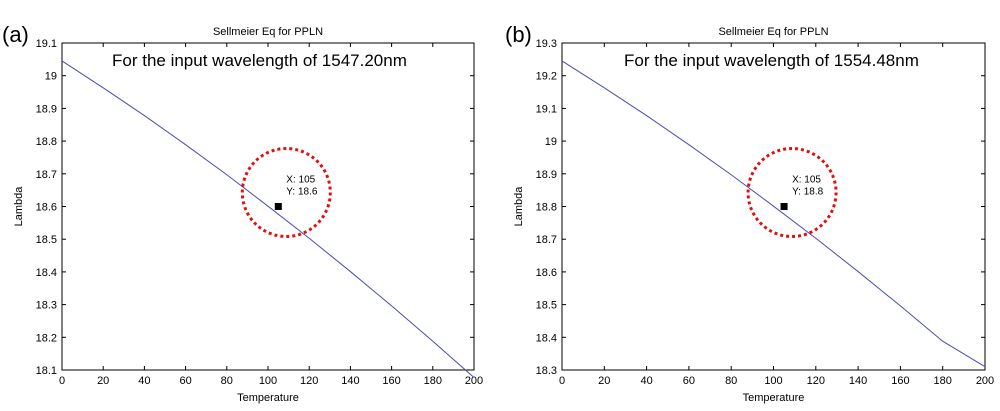 This screenshot has width=1000, height=411. Describe the element at coordinates (259, 60) in the screenshot. I see `annotation-text: For the input wavelength of 1547.20nm` at that location.